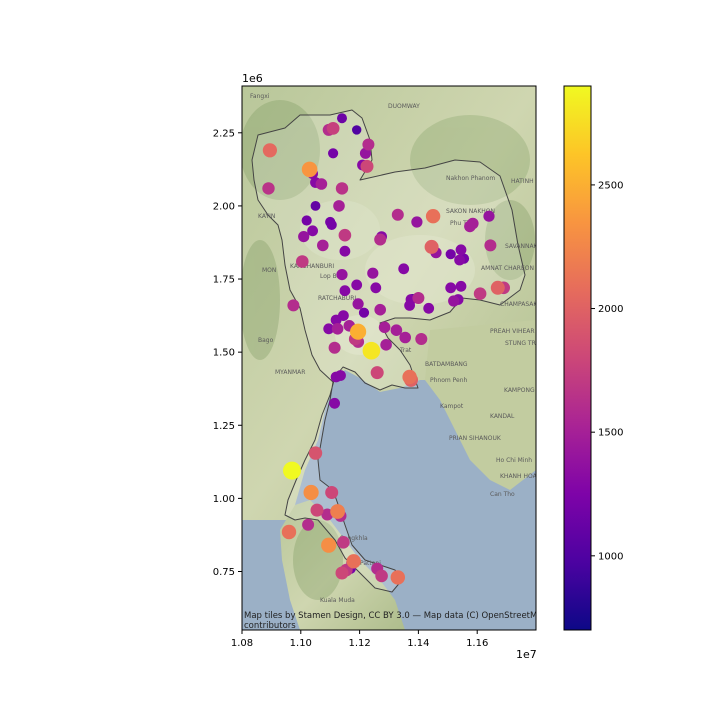  Describe the element at coordinates (577, 358) in the screenshot. I see `colorbar` at that location.